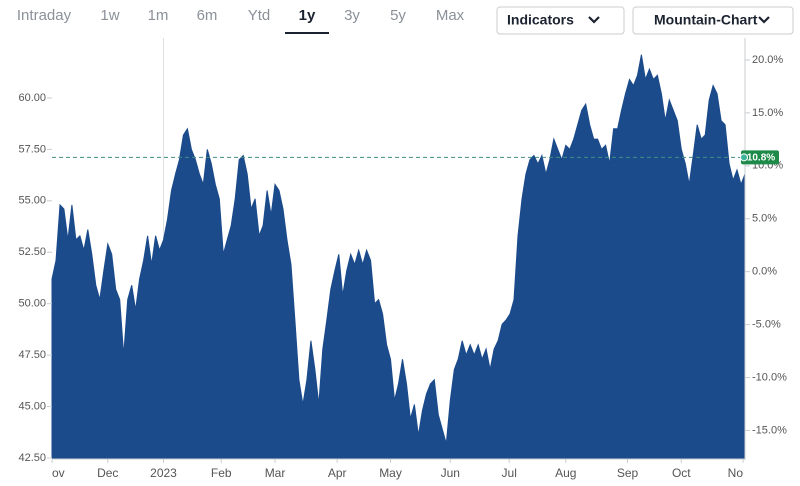 The image size is (800, 486). Describe the element at coordinates (450, 473) in the screenshot. I see `x-tick-label: Jun` at that location.